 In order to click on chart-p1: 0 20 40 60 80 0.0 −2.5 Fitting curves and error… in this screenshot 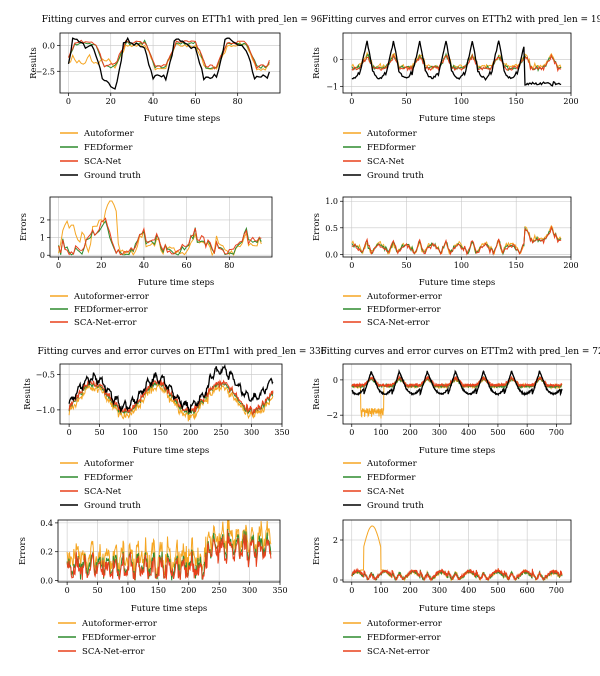, I will do `click(175, 98)`.